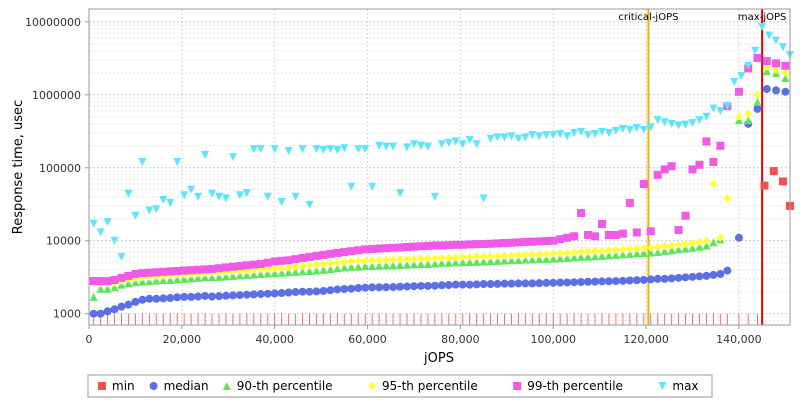 This screenshot has width=800, height=400. What do you see at coordinates (648, 17) in the screenshot?
I see `threshold-label: critical-jOPS` at bounding box center [648, 17].